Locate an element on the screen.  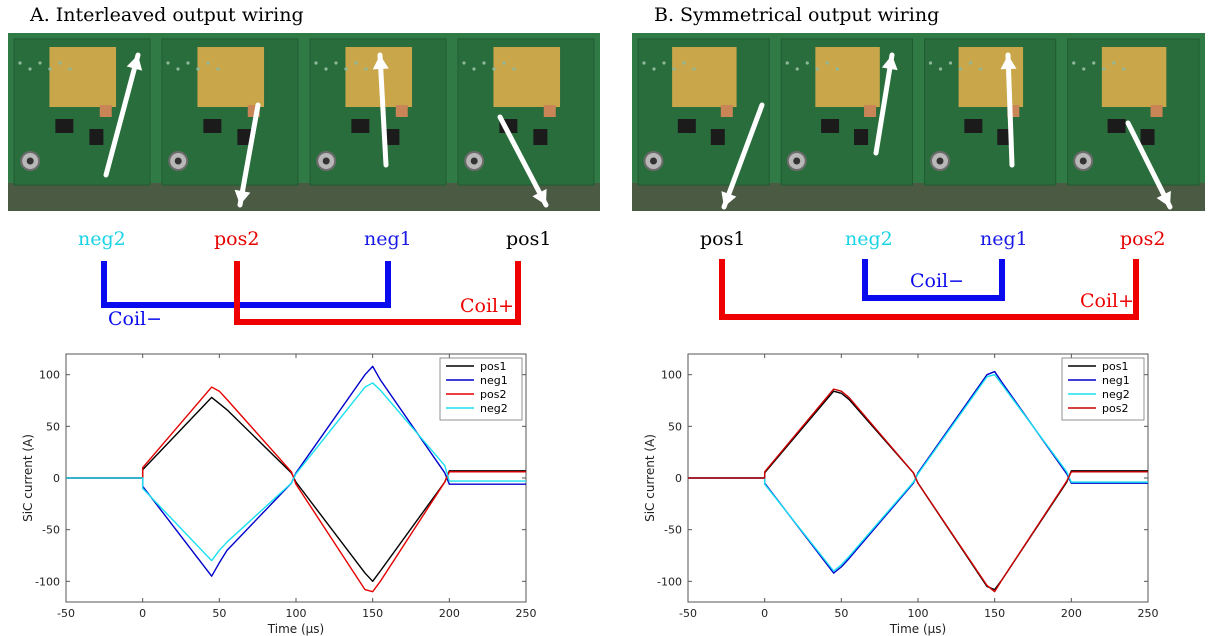
panel-b-title: B. Symmetrical output wiring is located at coordinates (797, 15).